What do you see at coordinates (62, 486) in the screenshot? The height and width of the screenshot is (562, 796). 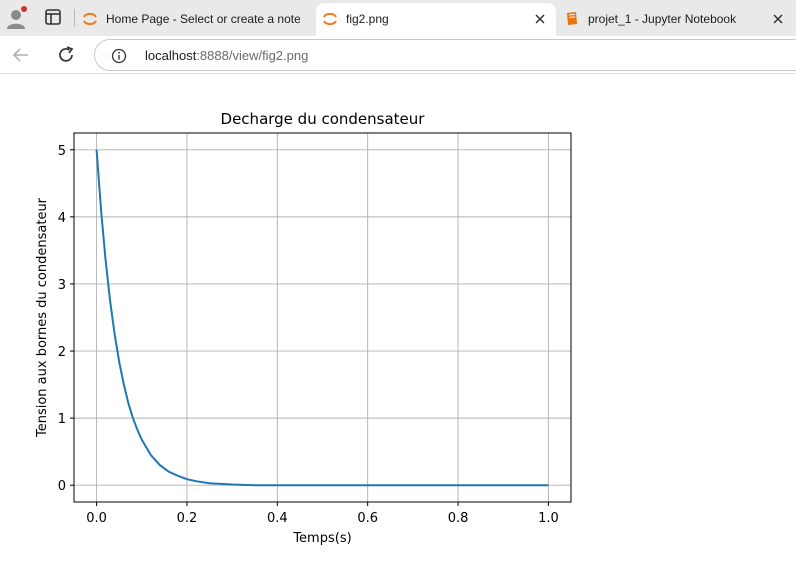 I see `y-tick-label: 0` at bounding box center [62, 486].